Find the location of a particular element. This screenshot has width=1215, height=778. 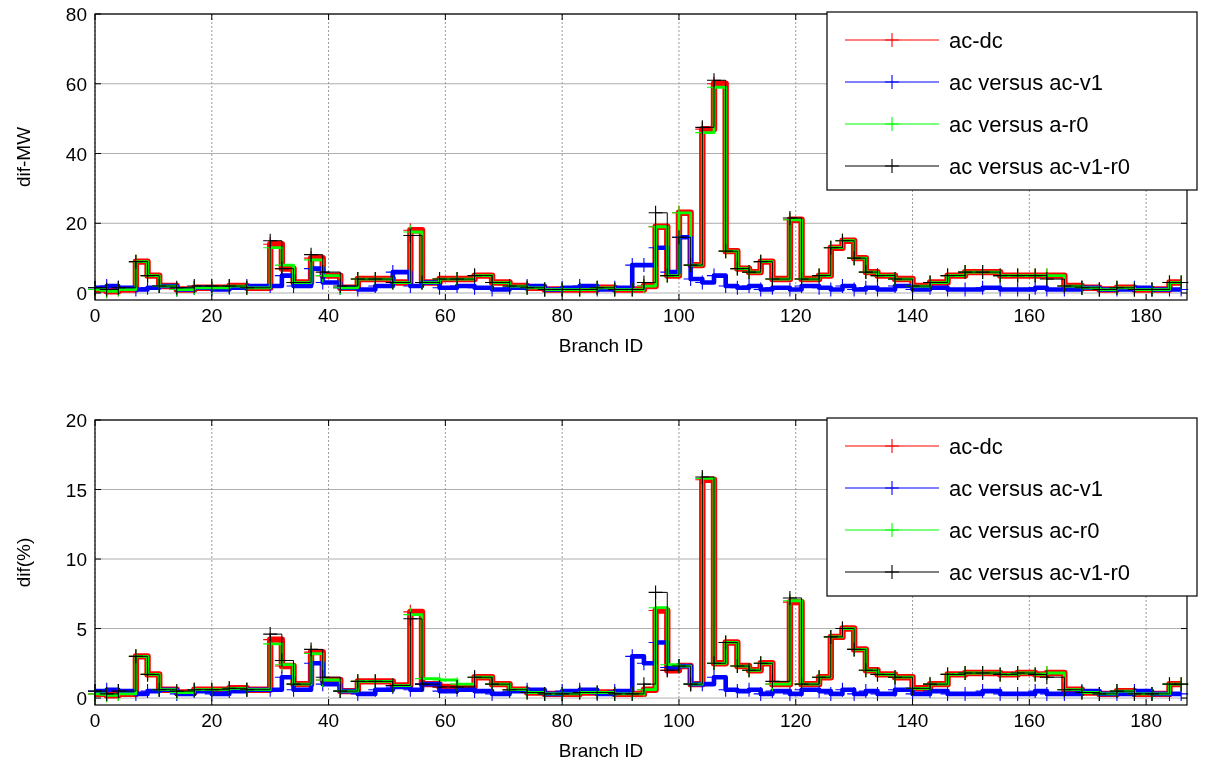

y-tick-label: 40 is located at coordinates (76, 154).